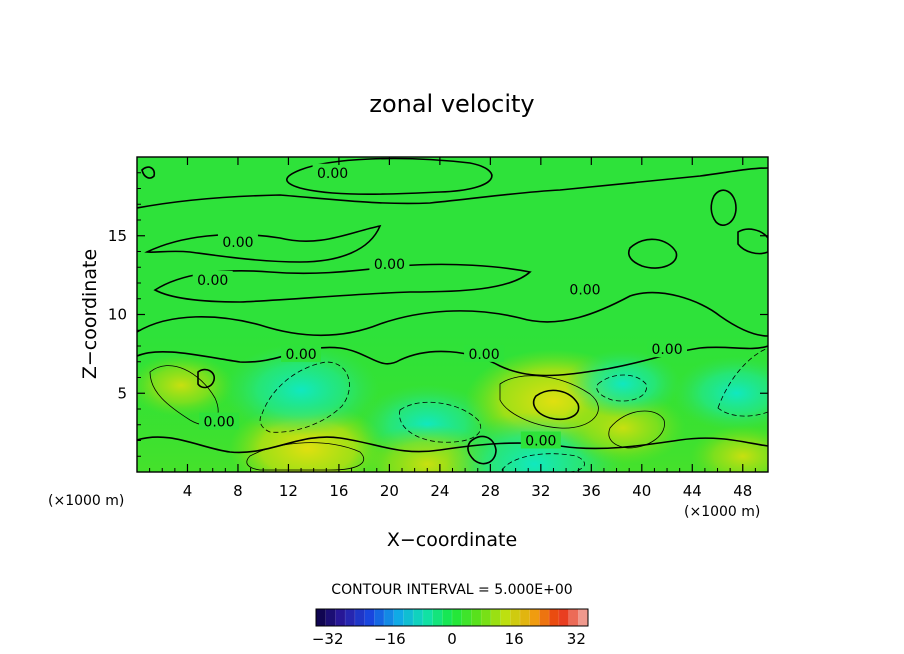  What do you see at coordinates (452, 188) in the screenshot?
I see `zero-contour-top-band` at bounding box center [452, 188].